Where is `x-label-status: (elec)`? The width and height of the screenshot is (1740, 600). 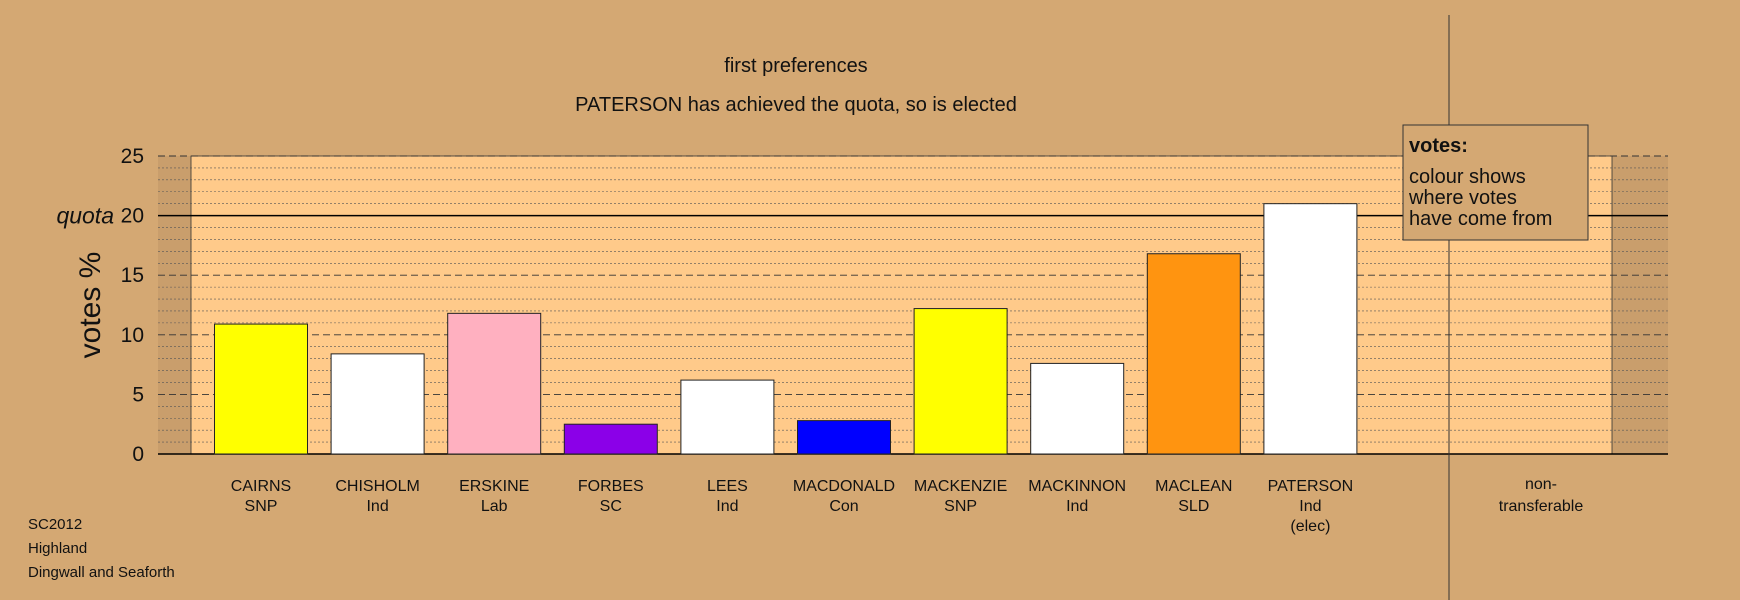 x-label-status: (elec) is located at coordinates (1310, 526).